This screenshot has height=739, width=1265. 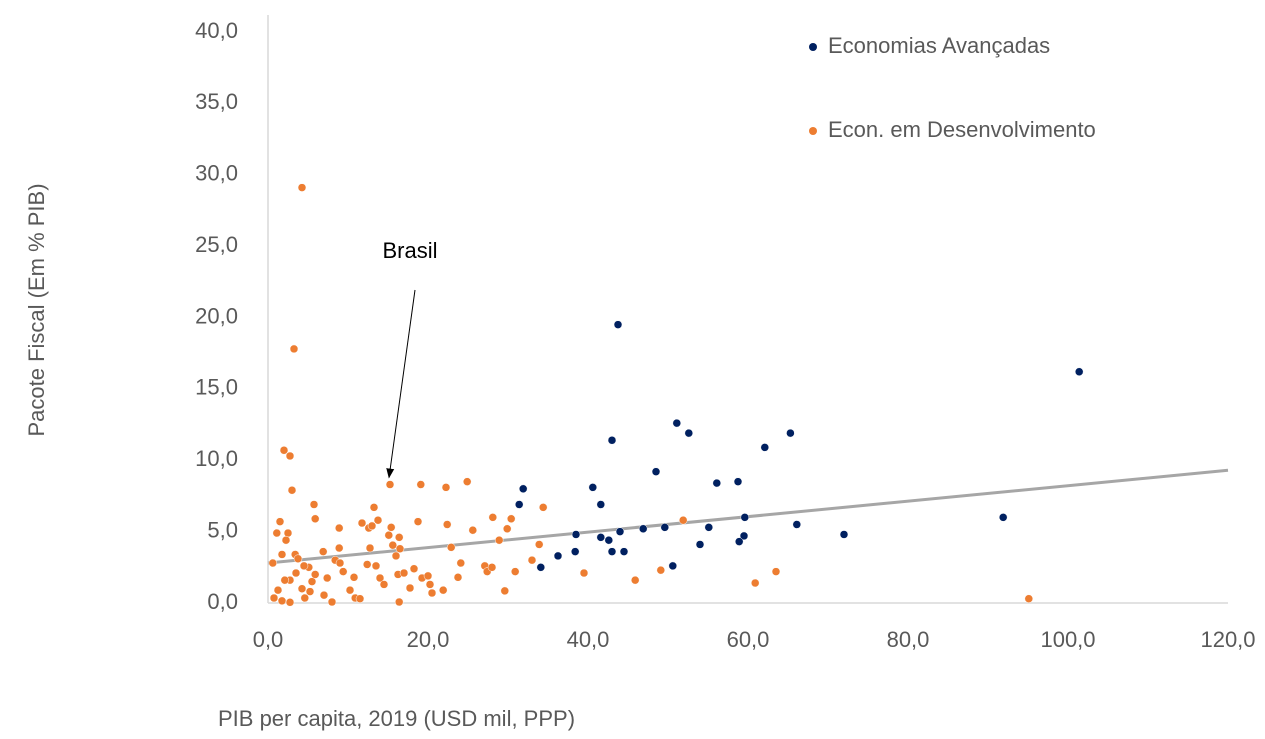 What do you see at coordinates (409, 250) in the screenshot?
I see `annotation-text: Brasil` at bounding box center [409, 250].